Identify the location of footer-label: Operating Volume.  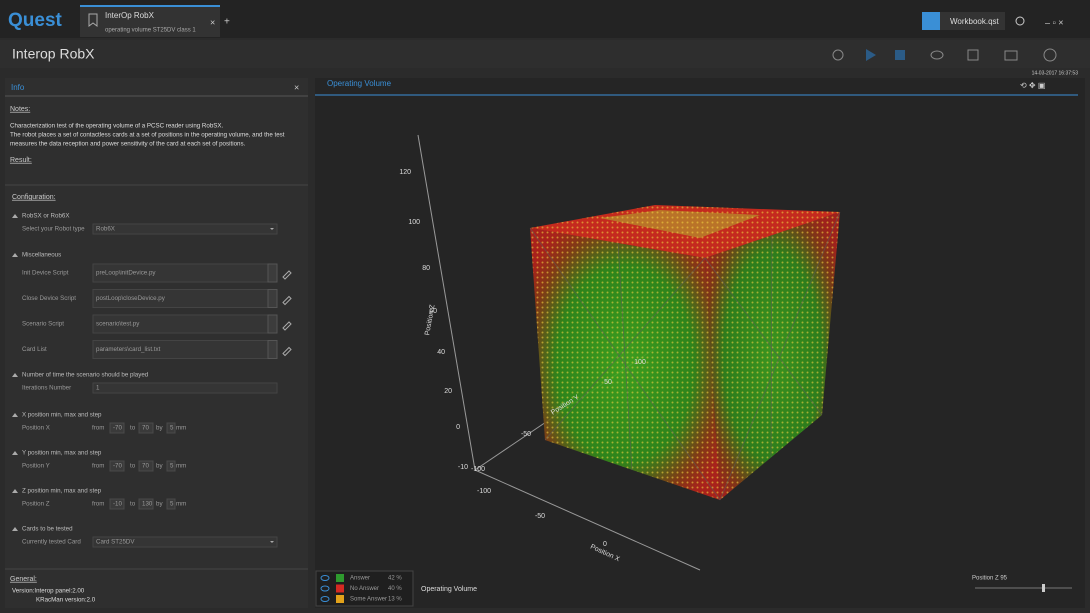
(449, 589).